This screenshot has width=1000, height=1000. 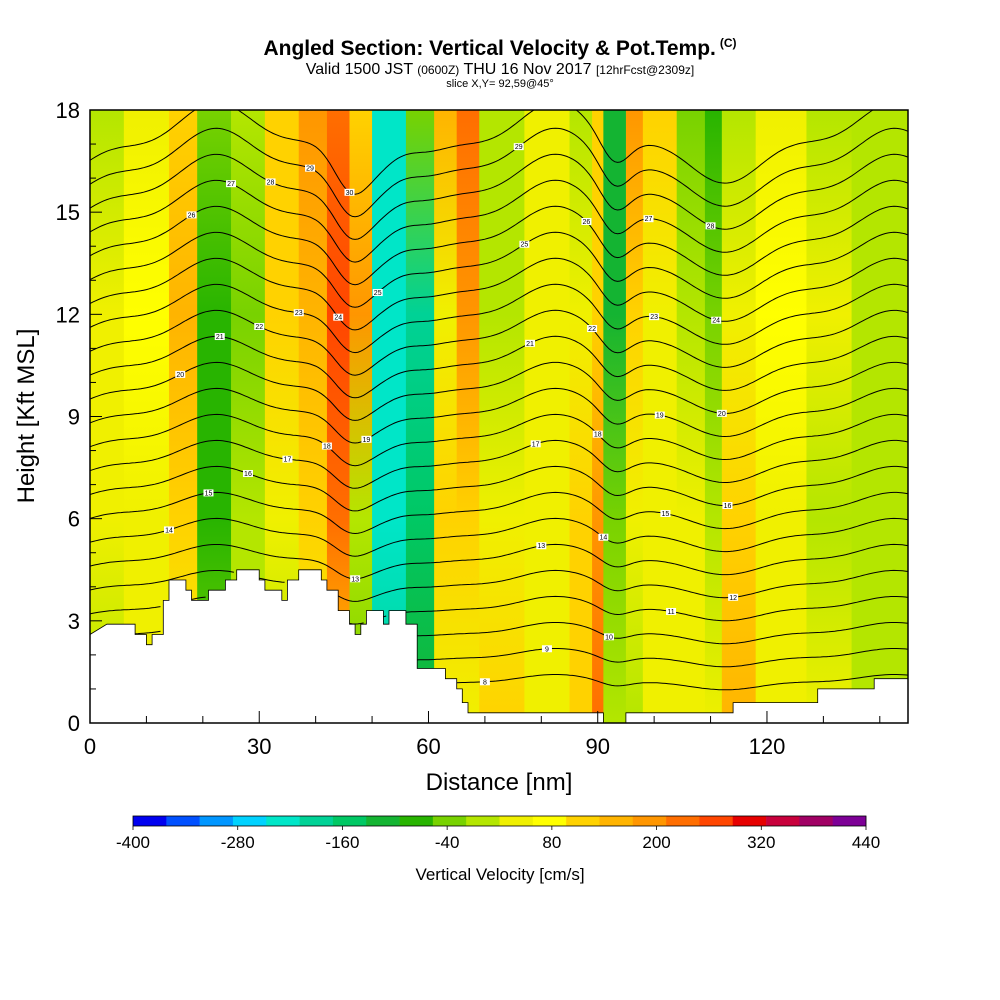 What do you see at coordinates (133, 842) in the screenshot?
I see `colorbar-tick-label: -400` at bounding box center [133, 842].